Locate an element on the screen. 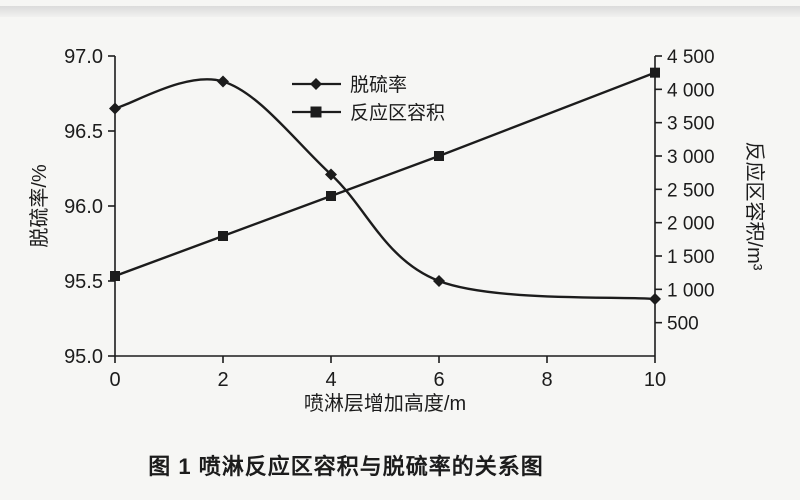 The width and height of the screenshot is (800, 500). left-axis-tick-label: 96.0 is located at coordinates (83, 207).